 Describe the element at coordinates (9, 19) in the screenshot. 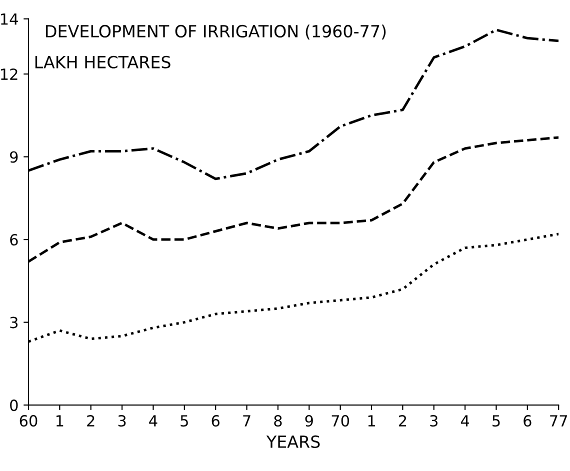

I see `y-tick-label: 14` at that location.